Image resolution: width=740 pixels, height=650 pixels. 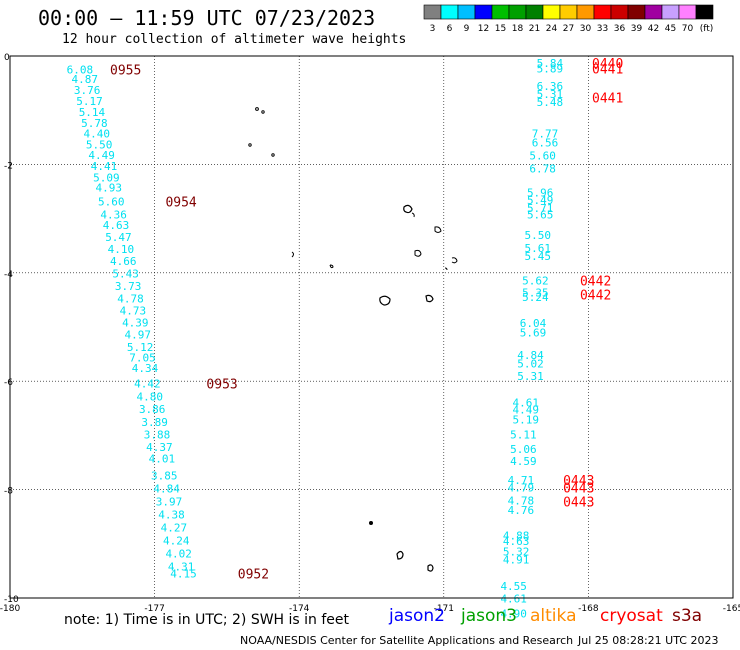 What do you see at coordinates (84, 79) in the screenshot?
I see `swh-value-label: 4.87` at bounding box center [84, 79].